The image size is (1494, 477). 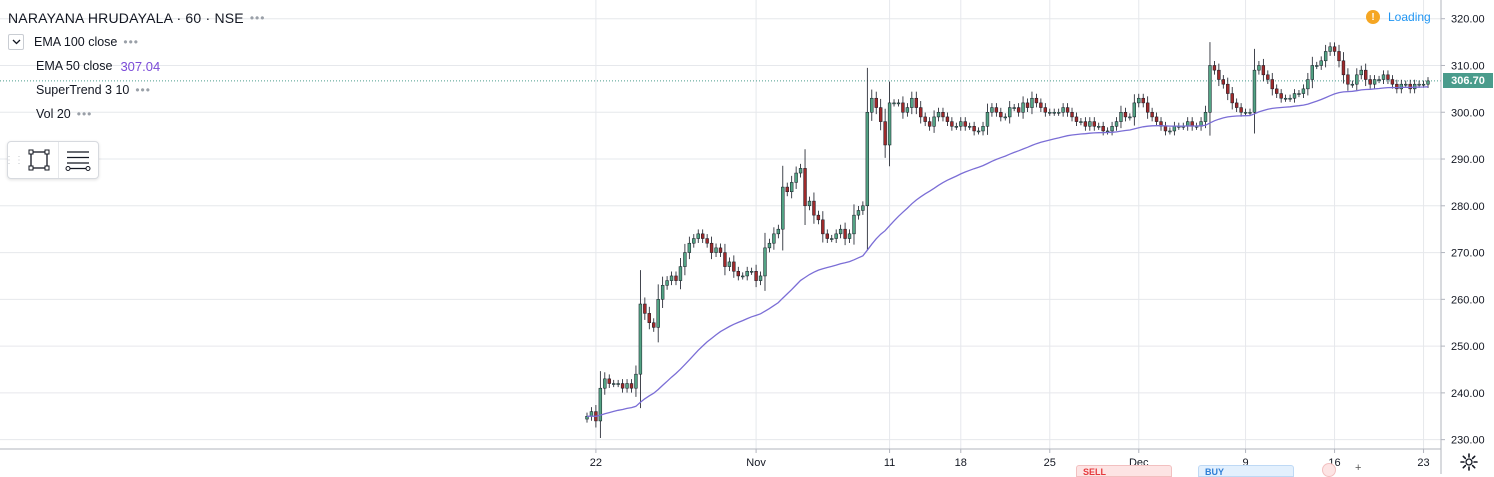 I want to click on horizontal-lines-tool-button, so click(x=77, y=160).